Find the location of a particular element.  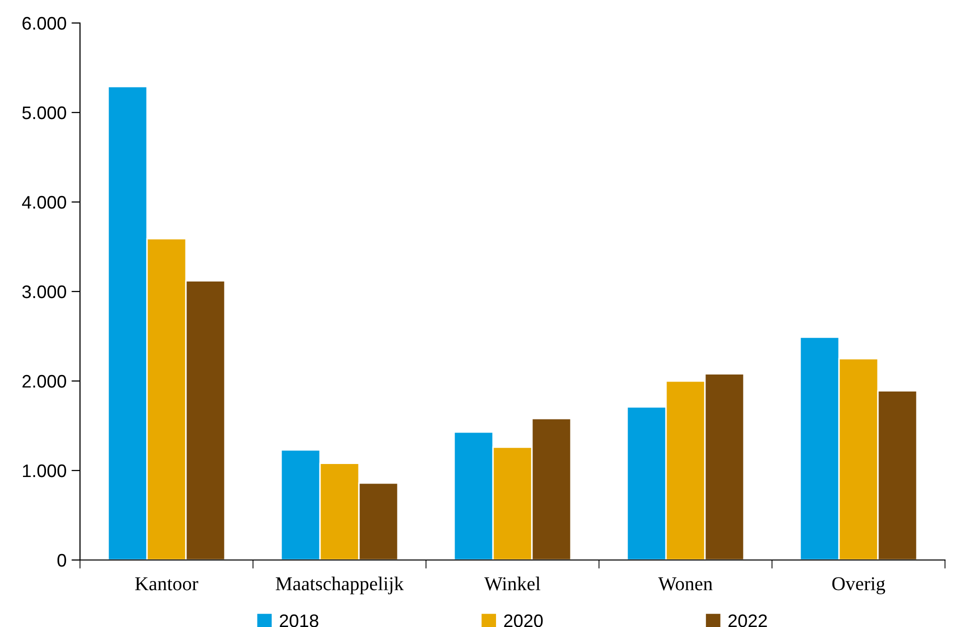

x-tick-label: Overig is located at coordinates (859, 585).